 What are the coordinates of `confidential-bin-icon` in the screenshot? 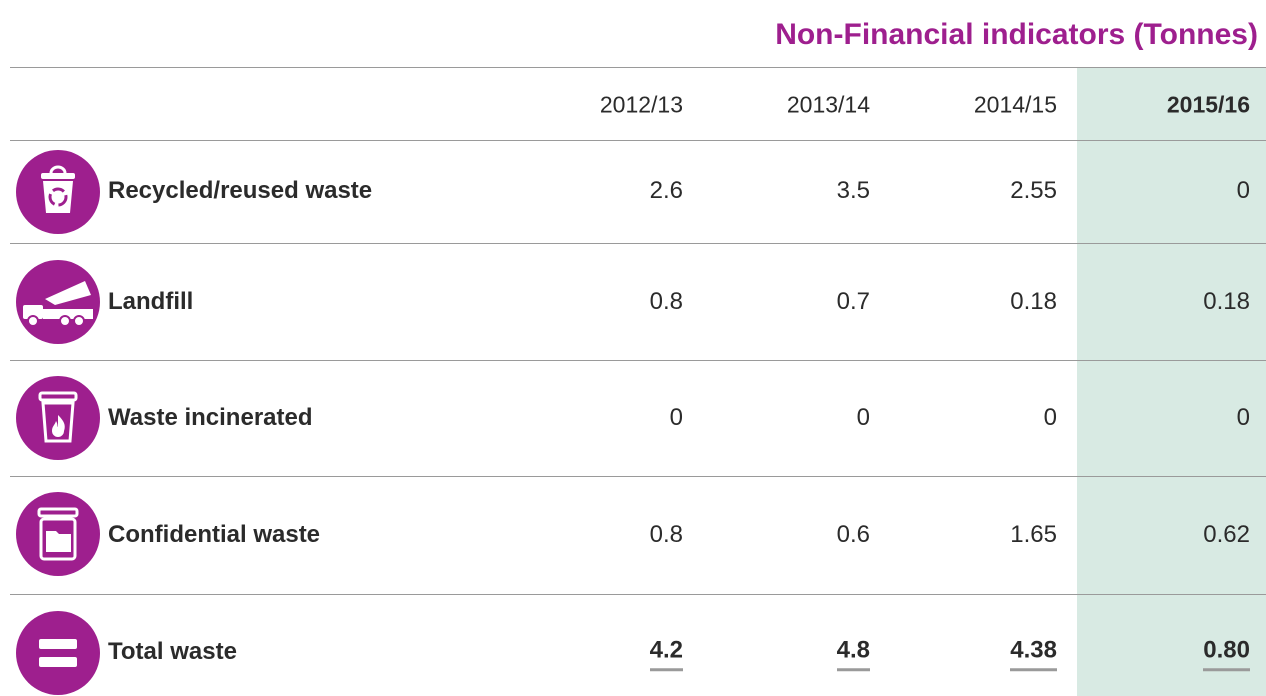 It's located at (58, 534).